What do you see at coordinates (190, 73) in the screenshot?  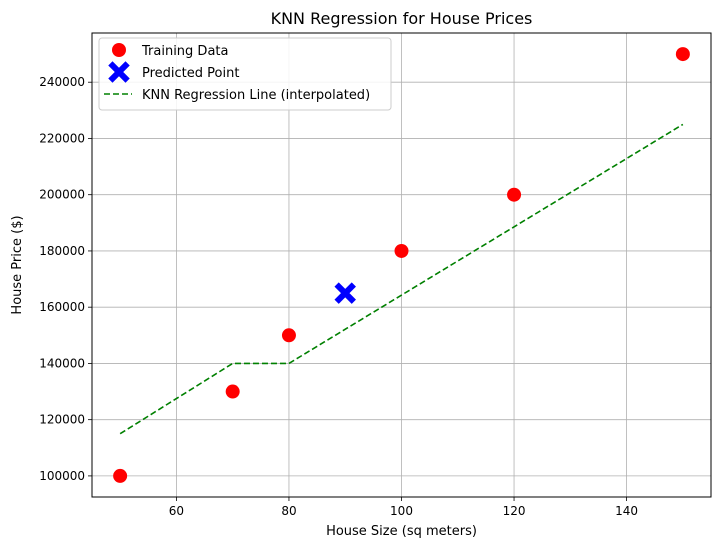 I see `legend-label-predicted-point: Predicted Point` at bounding box center [190, 73].